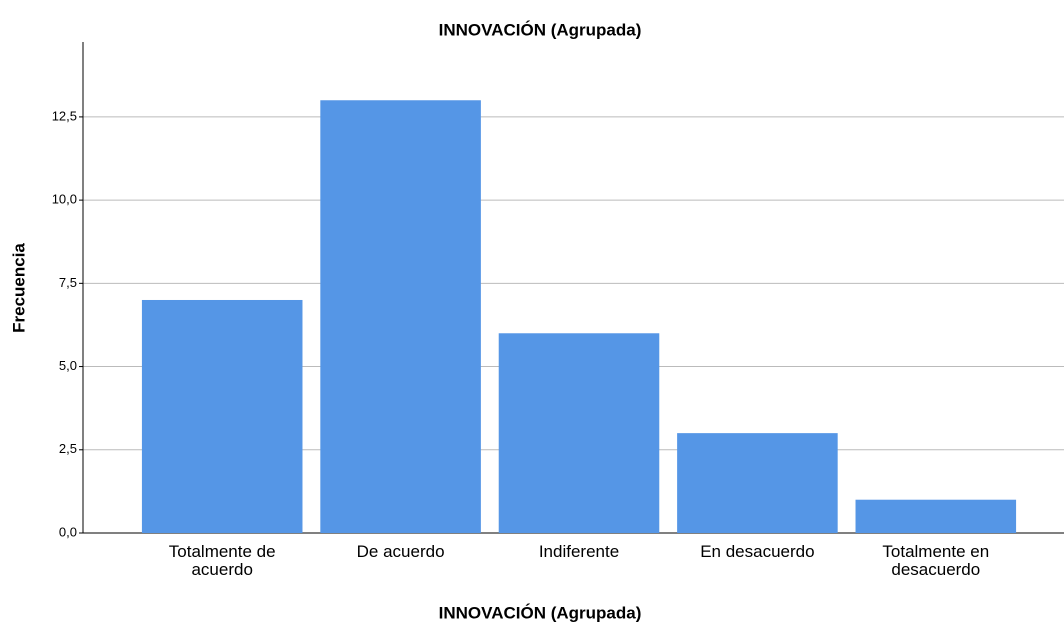 The height and width of the screenshot is (625, 1064). I want to click on chart-title: INNOVACIÓN (Agrupada), so click(540, 29).